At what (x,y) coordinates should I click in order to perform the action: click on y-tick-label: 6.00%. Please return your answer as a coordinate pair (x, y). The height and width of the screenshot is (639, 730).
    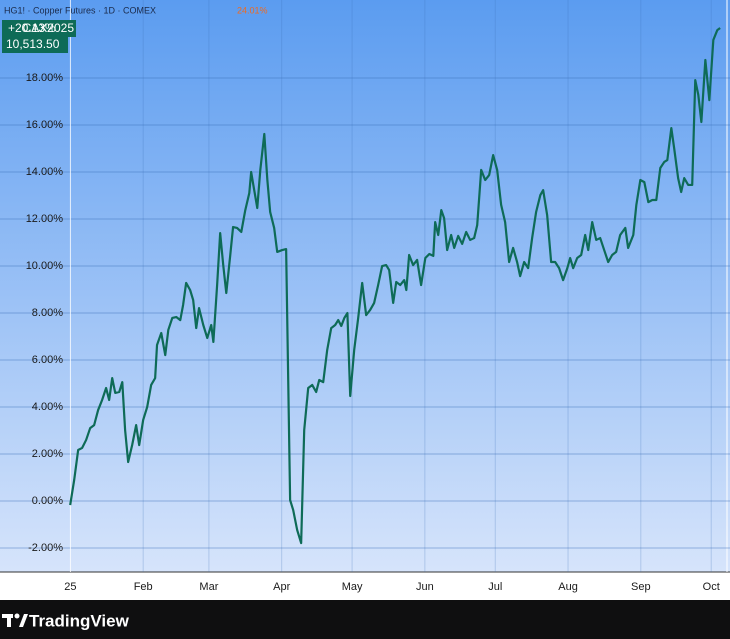
    Looking at the image, I should click on (47, 360).